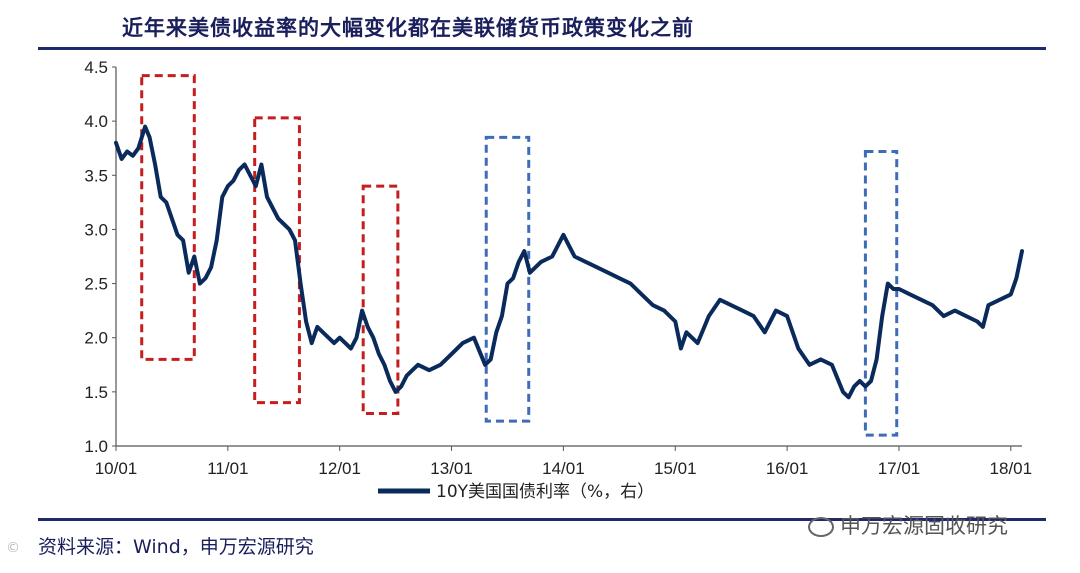  I want to click on bottom-rule, so click(542, 519).